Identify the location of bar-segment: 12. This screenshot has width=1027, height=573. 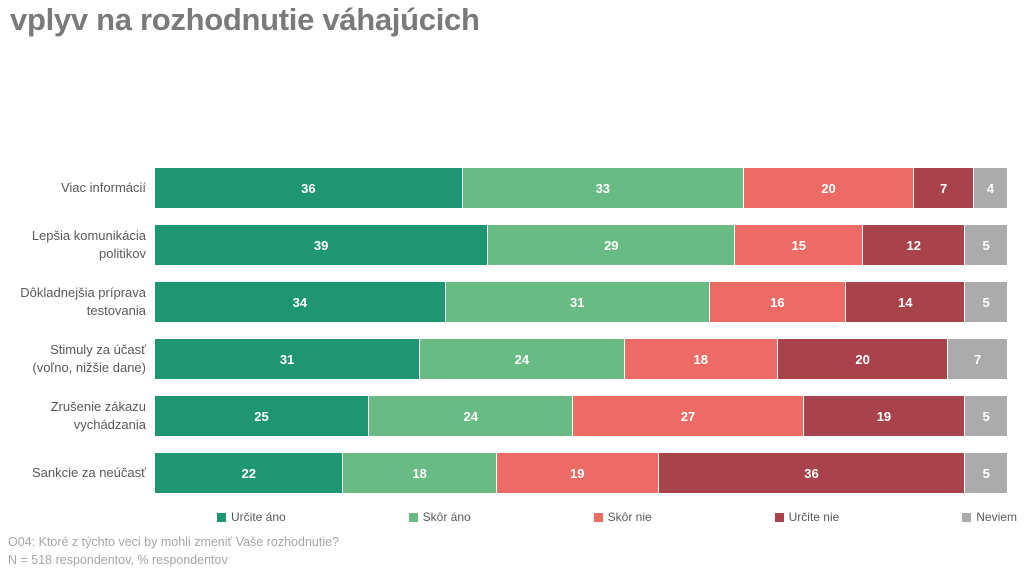
(913, 245).